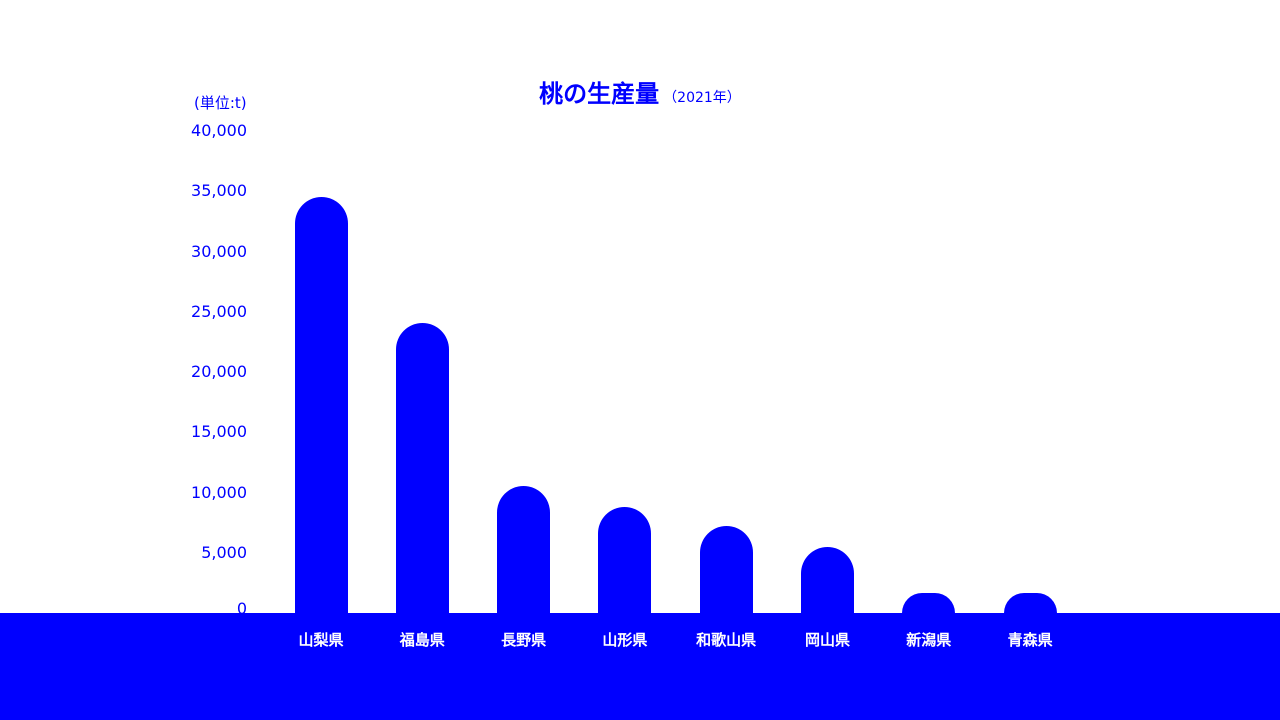 The image size is (1280, 720). Describe the element at coordinates (219, 311) in the screenshot. I see `y-tick-label: 25,000` at that location.